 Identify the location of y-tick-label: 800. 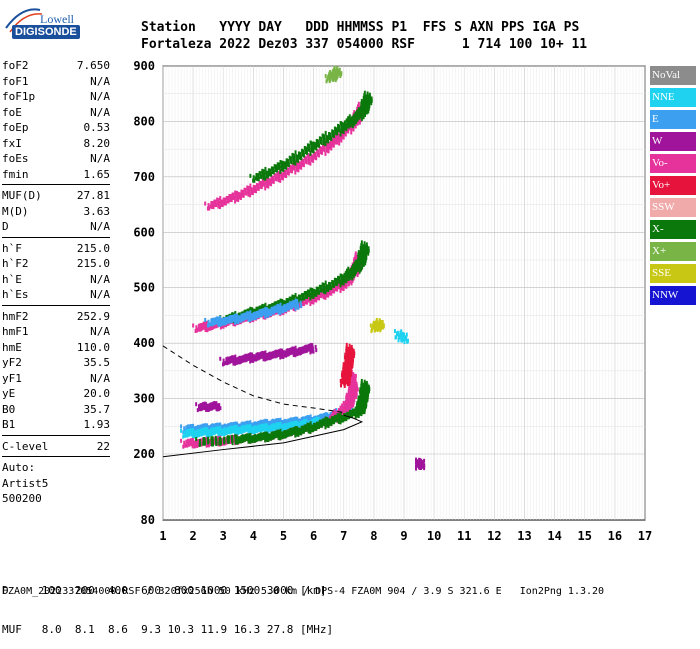
(144, 121).